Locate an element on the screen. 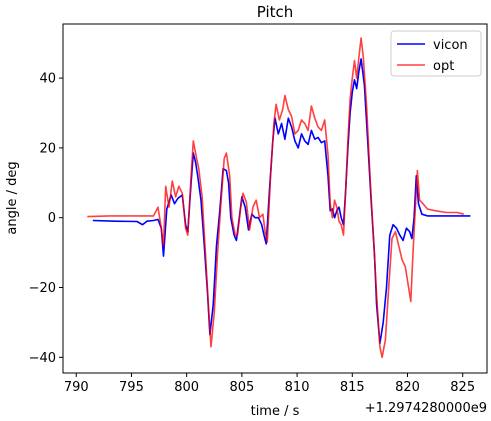 The height and width of the screenshot is (421, 491). x-axis: 790 795 800 805 810 815 820 825 is located at coordinates (269, 384).